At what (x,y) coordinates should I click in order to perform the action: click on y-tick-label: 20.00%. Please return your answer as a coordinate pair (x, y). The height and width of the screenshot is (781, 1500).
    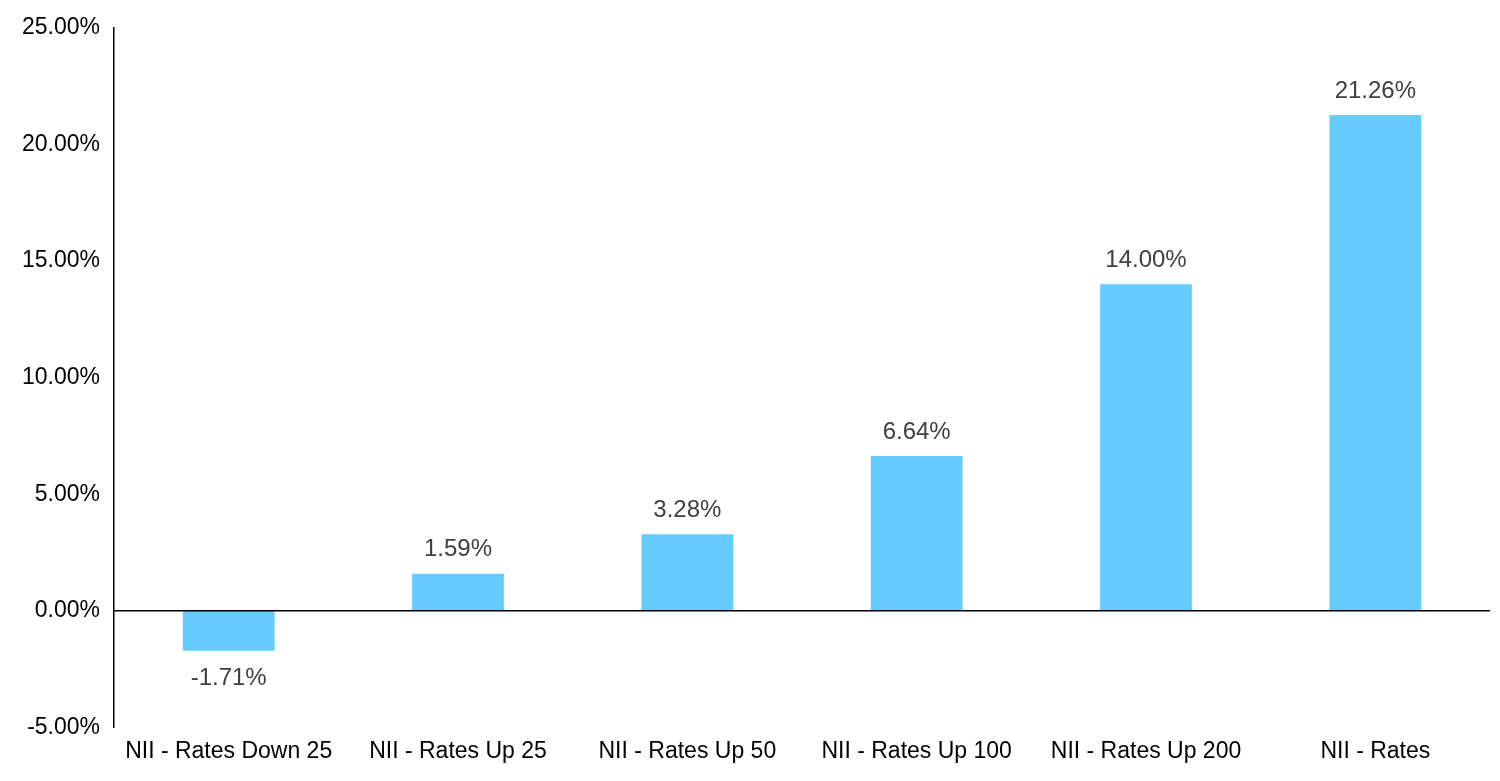
    Looking at the image, I should click on (61, 142).